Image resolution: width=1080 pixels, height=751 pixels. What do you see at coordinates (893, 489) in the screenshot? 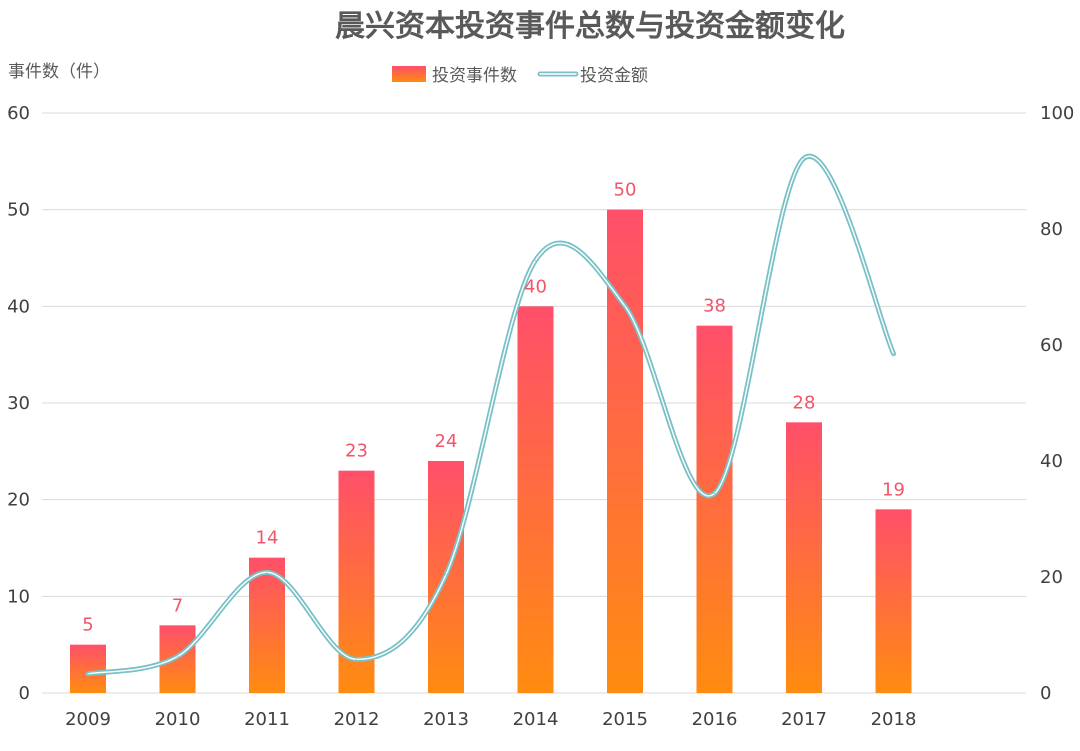
I see `bar-data-label: 19` at bounding box center [893, 489].